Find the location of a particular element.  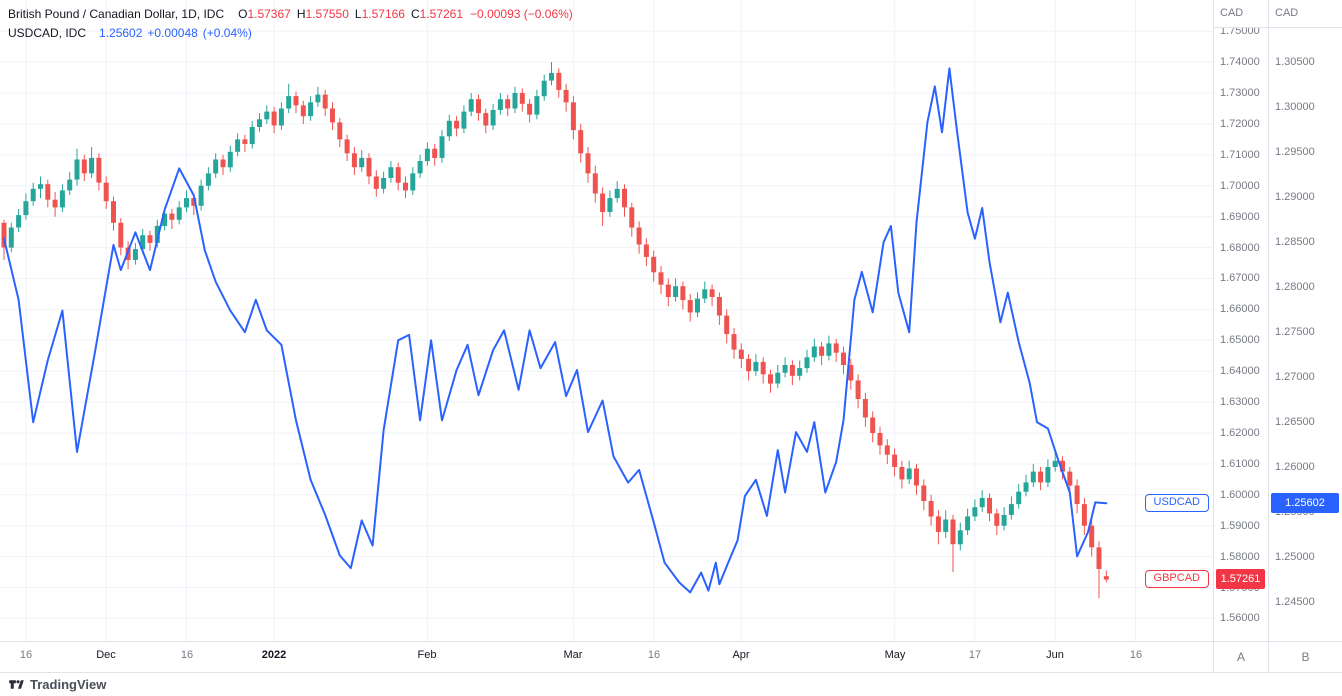

price-tick-label: 1.69000 is located at coordinates (1240, 217).